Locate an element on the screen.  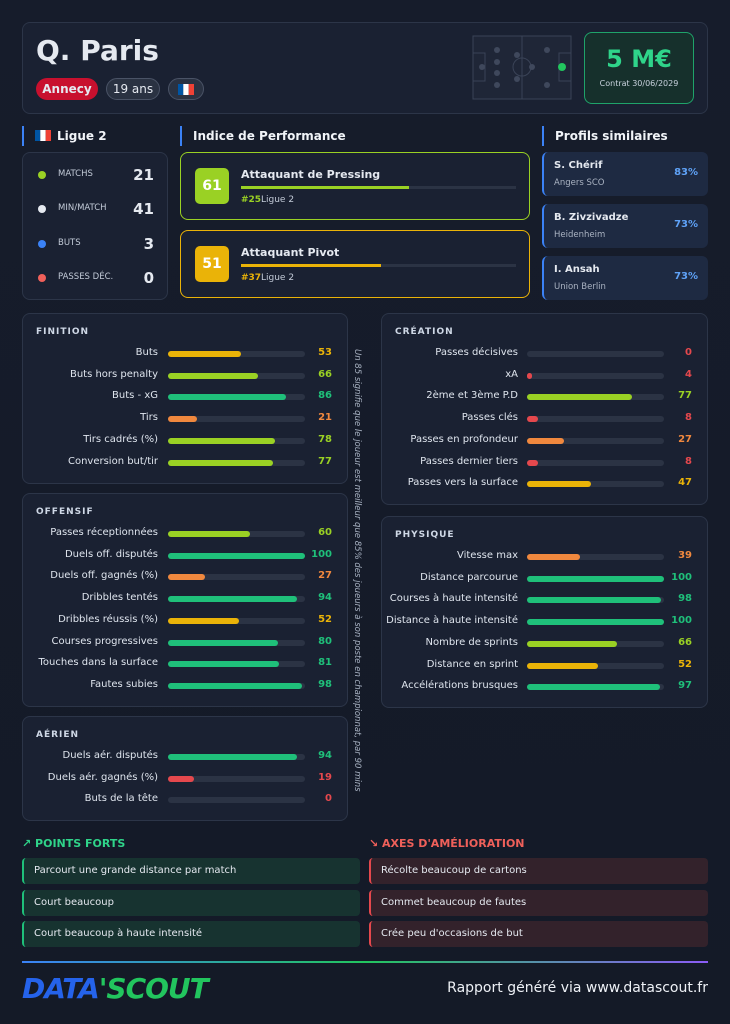
metric-label: xA is located at coordinates (511, 374).